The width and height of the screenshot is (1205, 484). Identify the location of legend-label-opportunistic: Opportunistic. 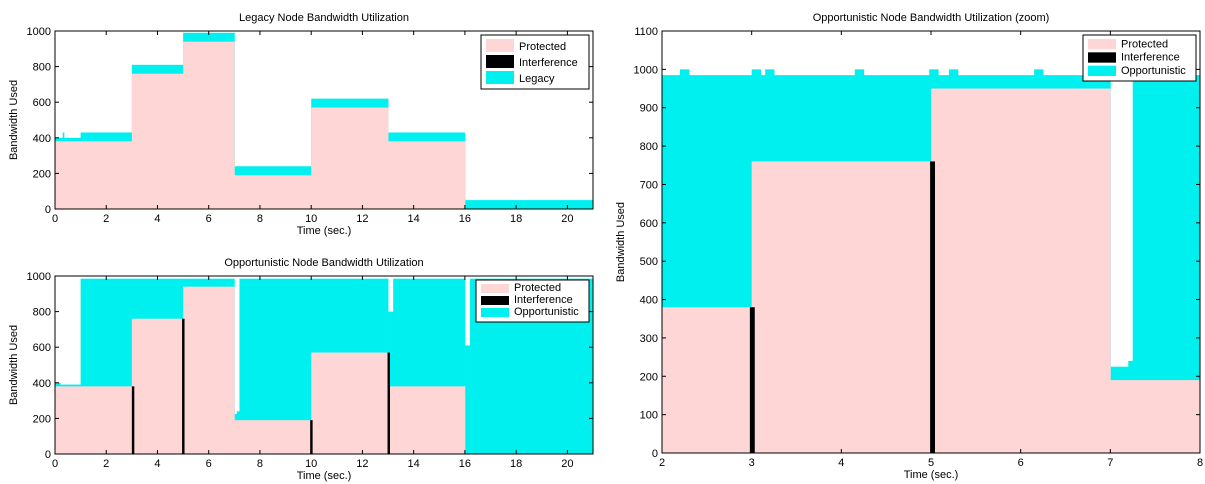
(1153, 71).